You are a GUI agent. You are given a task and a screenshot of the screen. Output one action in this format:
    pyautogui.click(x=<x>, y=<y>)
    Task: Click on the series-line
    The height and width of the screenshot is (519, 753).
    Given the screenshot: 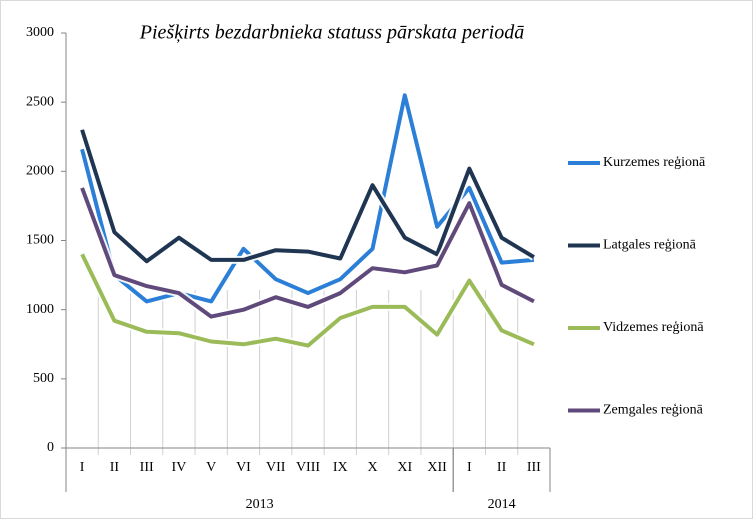 What is the action you would take?
    pyautogui.click(x=307, y=300)
    